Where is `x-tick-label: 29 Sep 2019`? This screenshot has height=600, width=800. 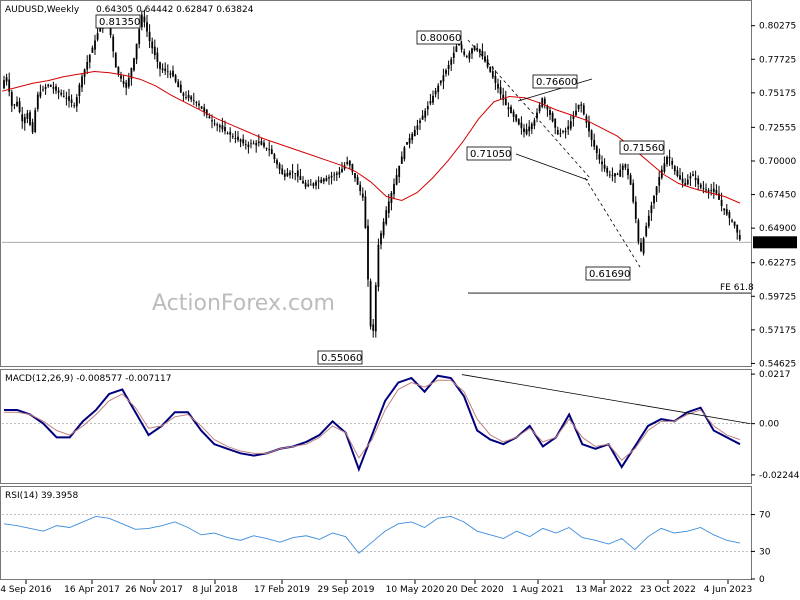 x-tick-label: 29 Sep 2019 is located at coordinates (345, 590).